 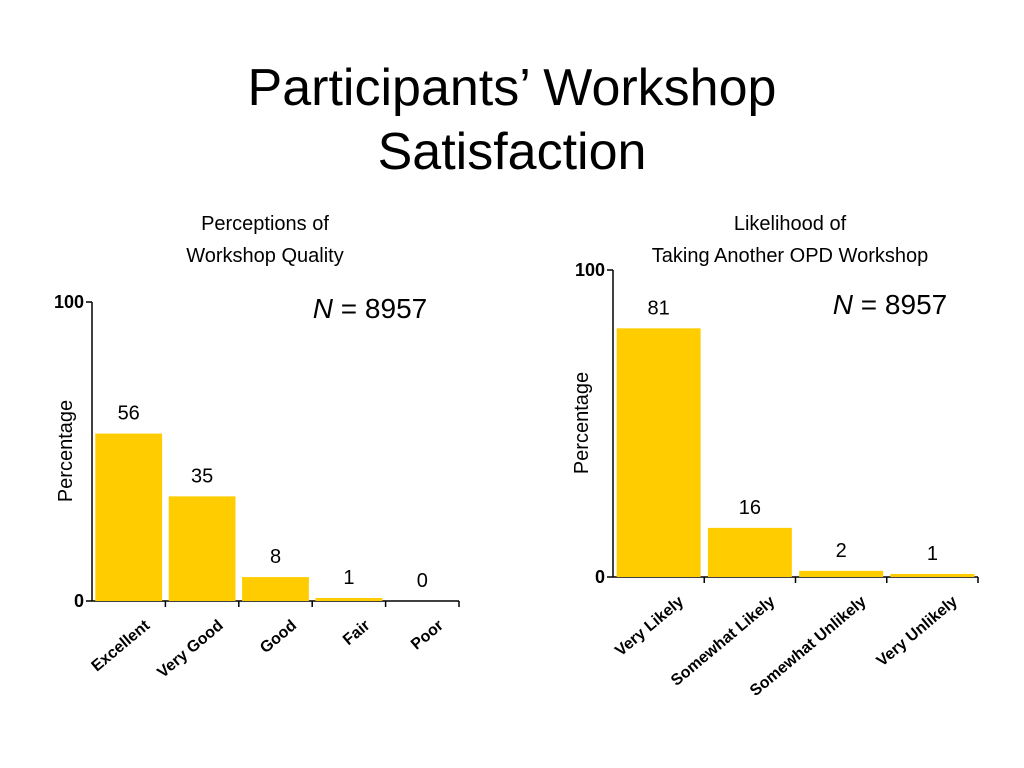 I want to click on category-label: Good, so click(x=278, y=637).